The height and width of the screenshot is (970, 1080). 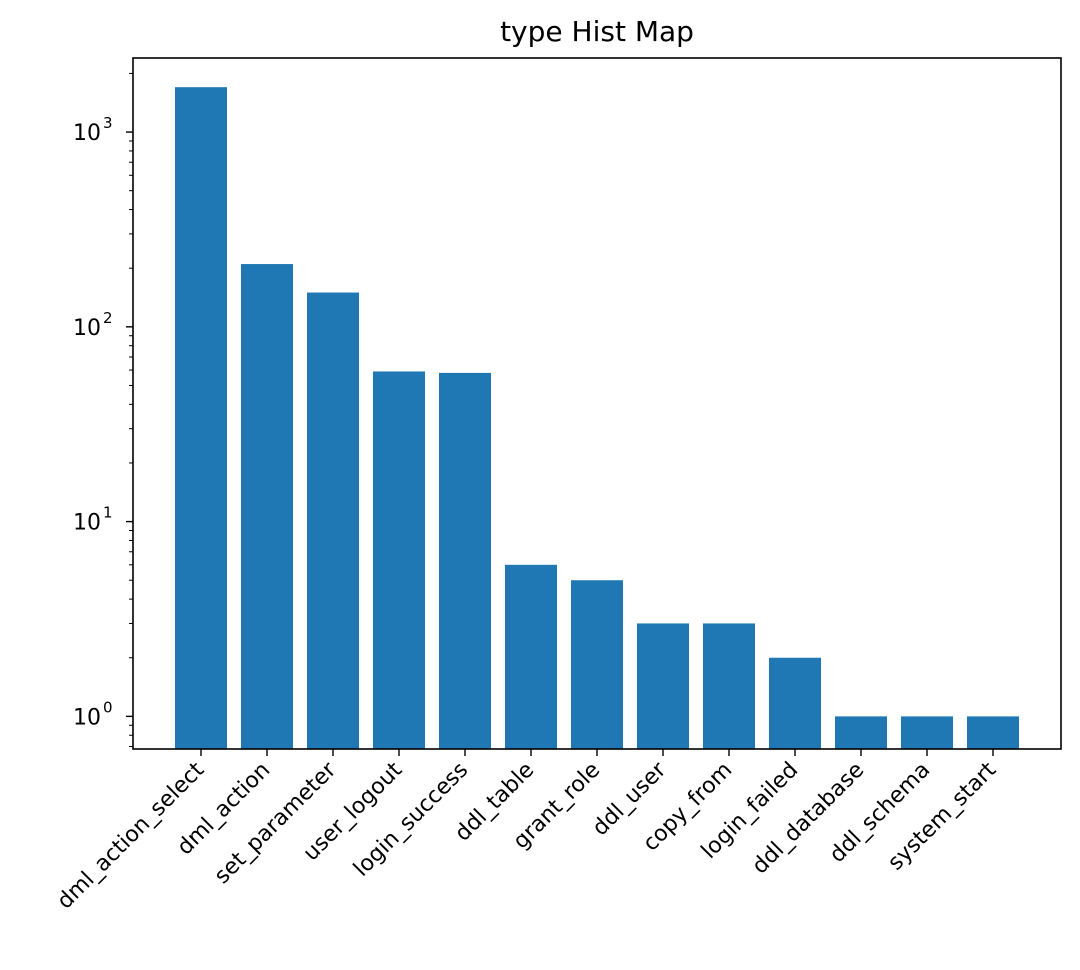 I want to click on x-tick-label: set_parameter, so click(x=276, y=823).